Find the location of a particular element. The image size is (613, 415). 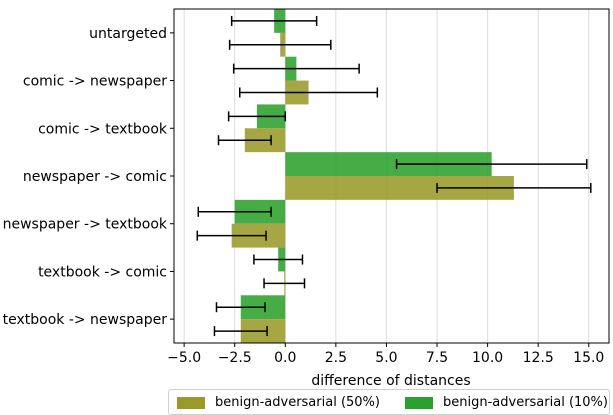

x-tick-label: 15.0 is located at coordinates (588, 358).